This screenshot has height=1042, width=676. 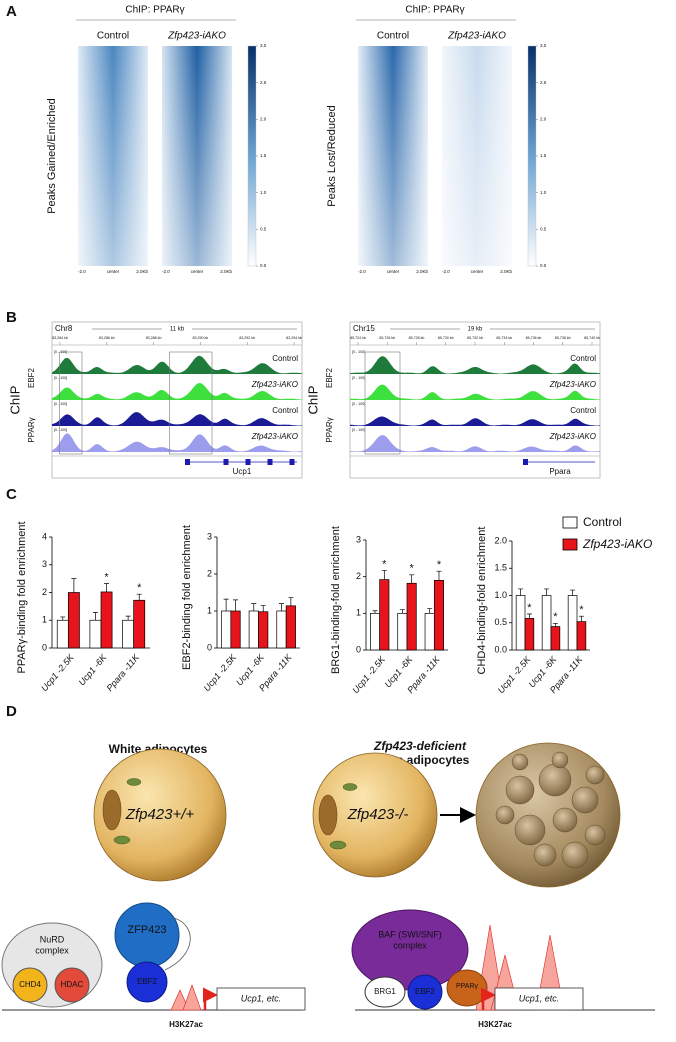 I want to click on complex-name: NuRD, so click(x=52, y=939).